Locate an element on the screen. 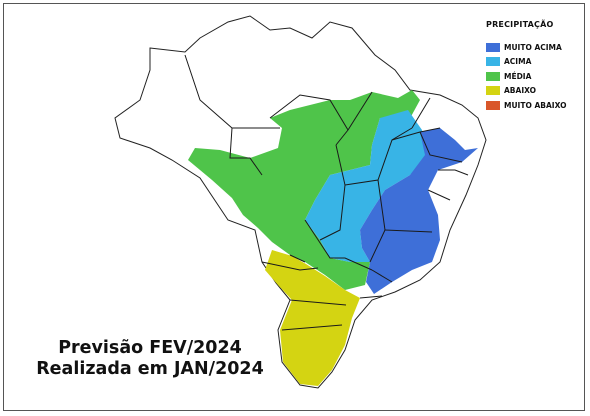 The image size is (590, 416). legend-label: ACIMA is located at coordinates (517, 61).